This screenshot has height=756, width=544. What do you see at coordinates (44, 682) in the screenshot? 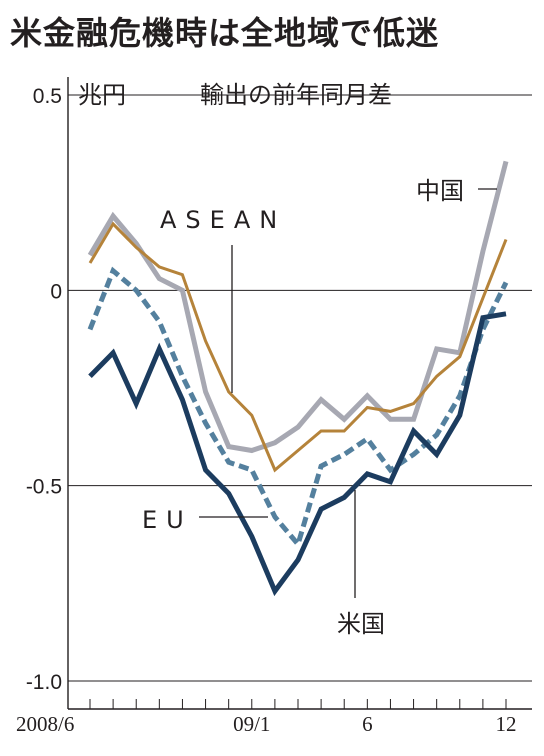
I see `y-tick-label: -1.0` at bounding box center [44, 682].